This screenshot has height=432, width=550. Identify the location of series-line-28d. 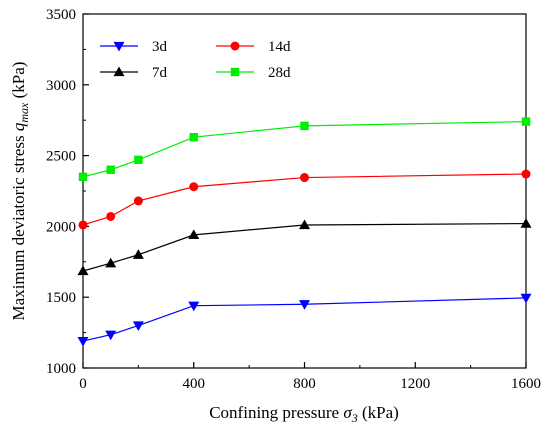
(304, 149).